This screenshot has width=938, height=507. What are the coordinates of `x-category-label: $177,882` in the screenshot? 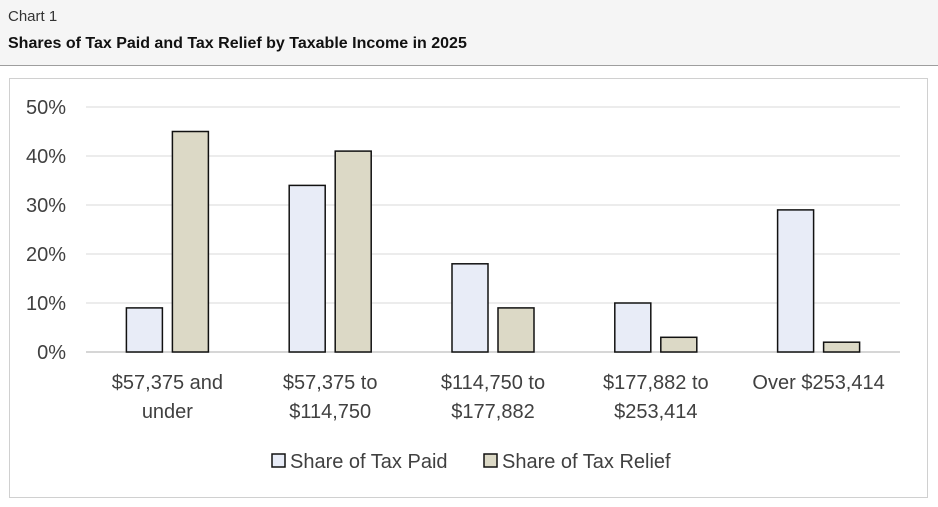 It's located at (492, 412).